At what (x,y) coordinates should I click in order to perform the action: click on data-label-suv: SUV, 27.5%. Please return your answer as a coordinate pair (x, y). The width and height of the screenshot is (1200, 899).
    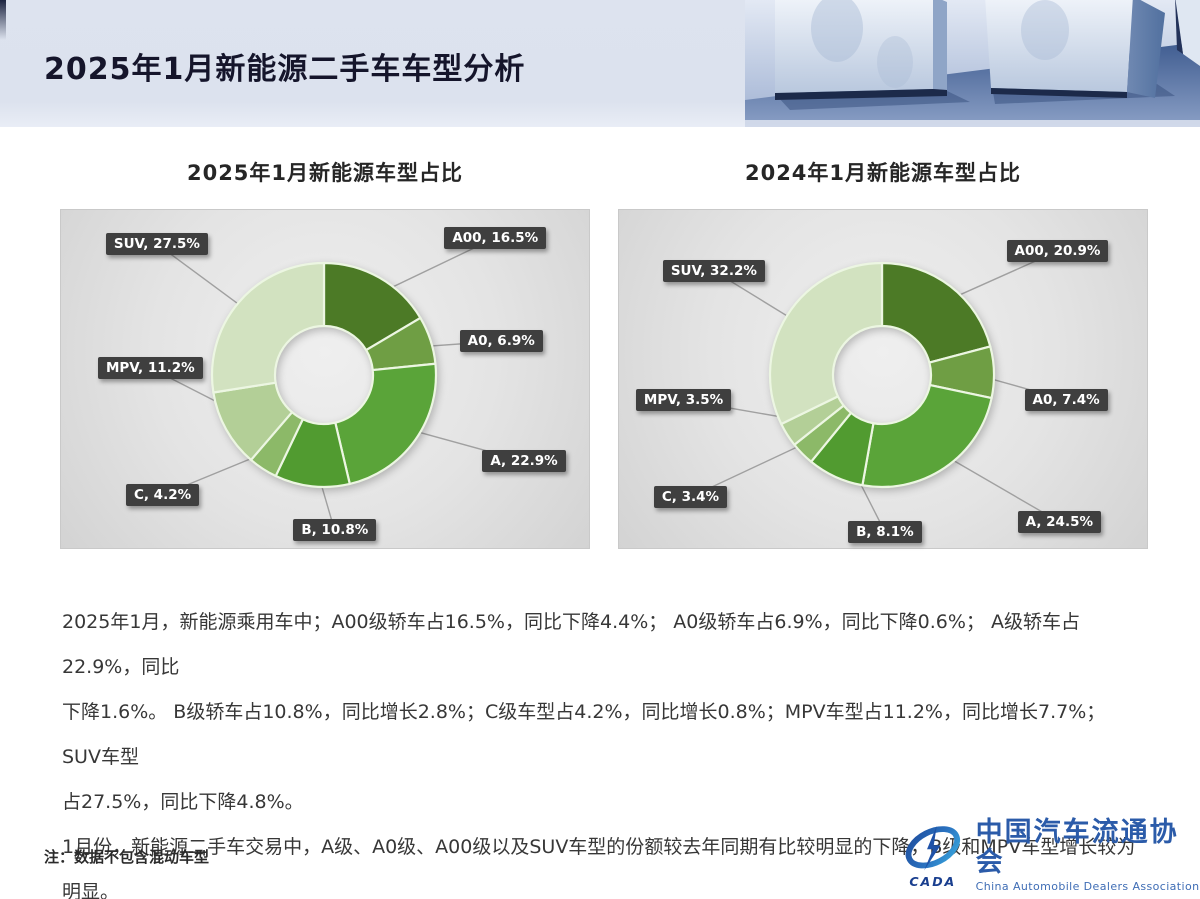
    Looking at the image, I should click on (156, 243).